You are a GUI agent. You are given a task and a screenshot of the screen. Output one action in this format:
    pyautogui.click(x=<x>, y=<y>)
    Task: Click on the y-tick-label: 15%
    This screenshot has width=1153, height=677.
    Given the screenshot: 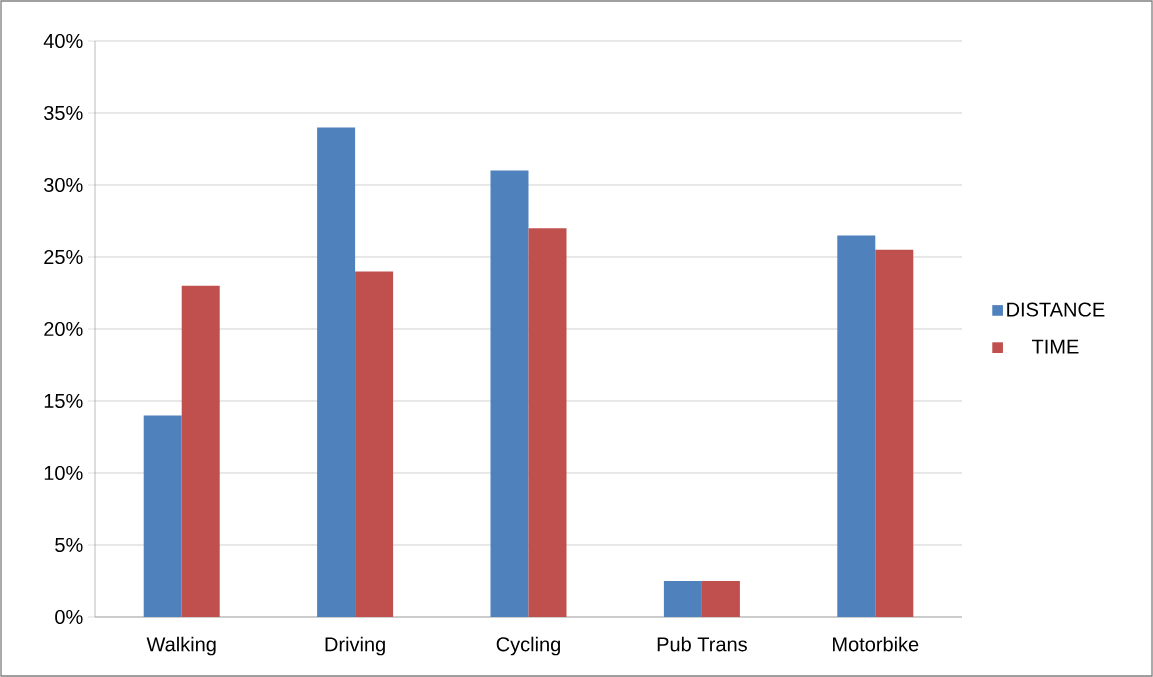 What is the action you would take?
    pyautogui.click(x=63, y=401)
    